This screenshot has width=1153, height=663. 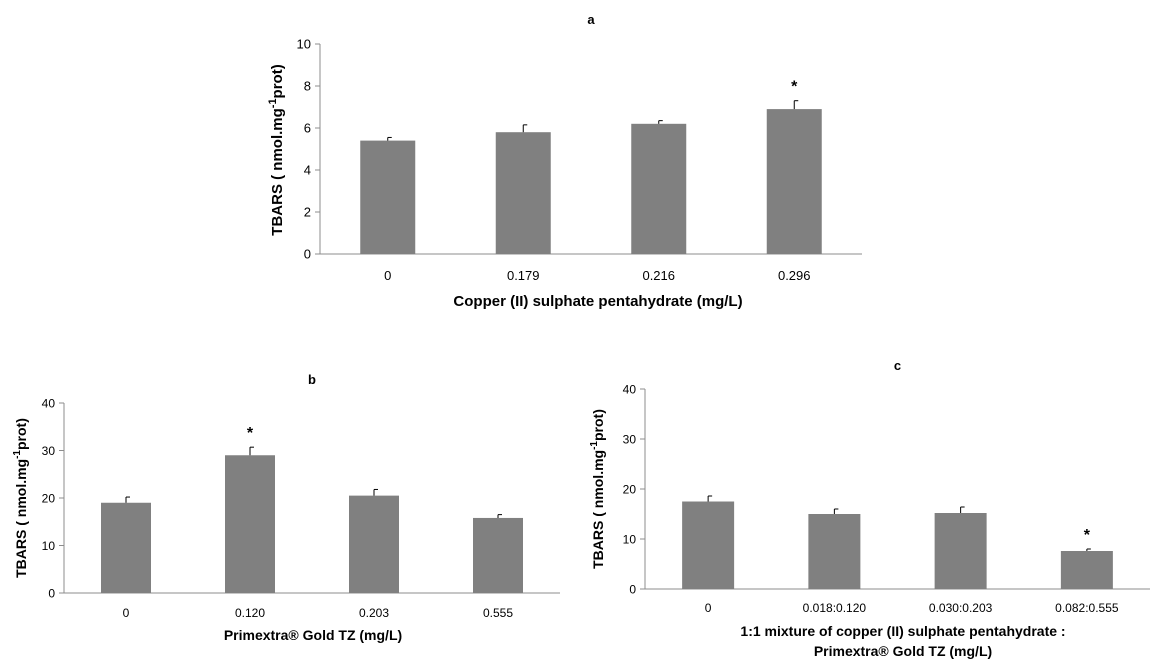 What do you see at coordinates (597, 301) in the screenshot?
I see `x-axis-label: Copper (II) sulphate pentahydrate (mg/L)` at bounding box center [597, 301].